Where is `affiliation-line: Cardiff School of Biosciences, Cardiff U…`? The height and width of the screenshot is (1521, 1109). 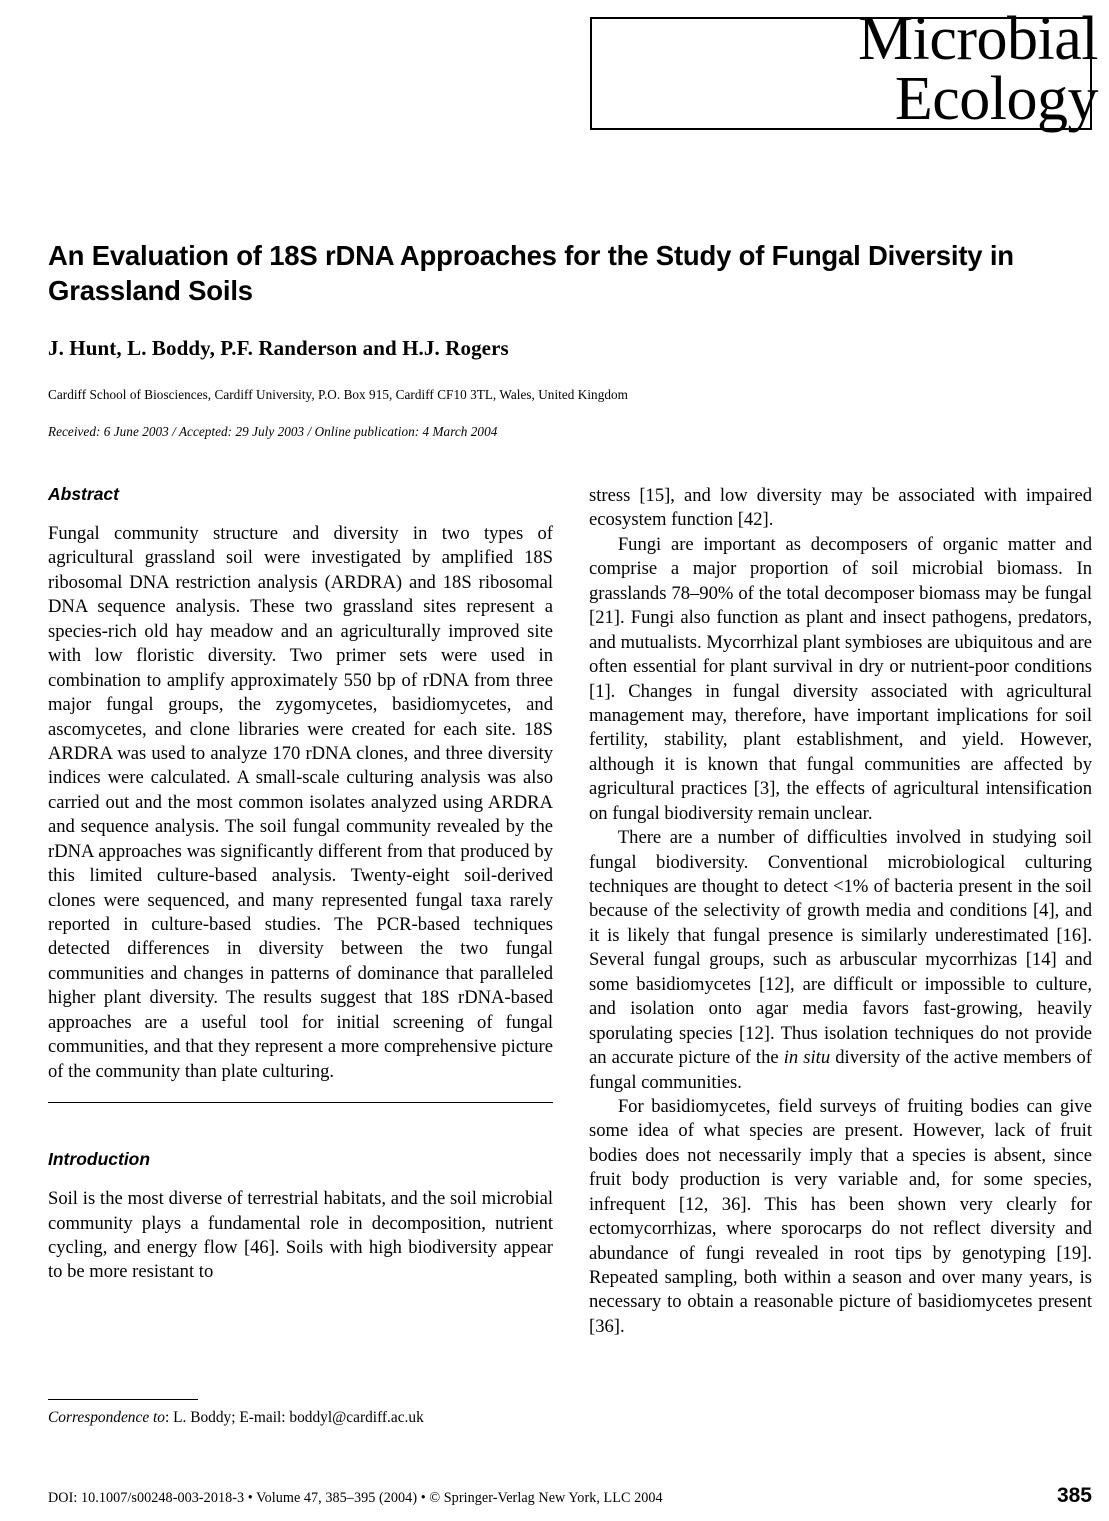 affiliation-line: Cardiff School of Biosciences, Cardiff U… is located at coordinates (338, 395).